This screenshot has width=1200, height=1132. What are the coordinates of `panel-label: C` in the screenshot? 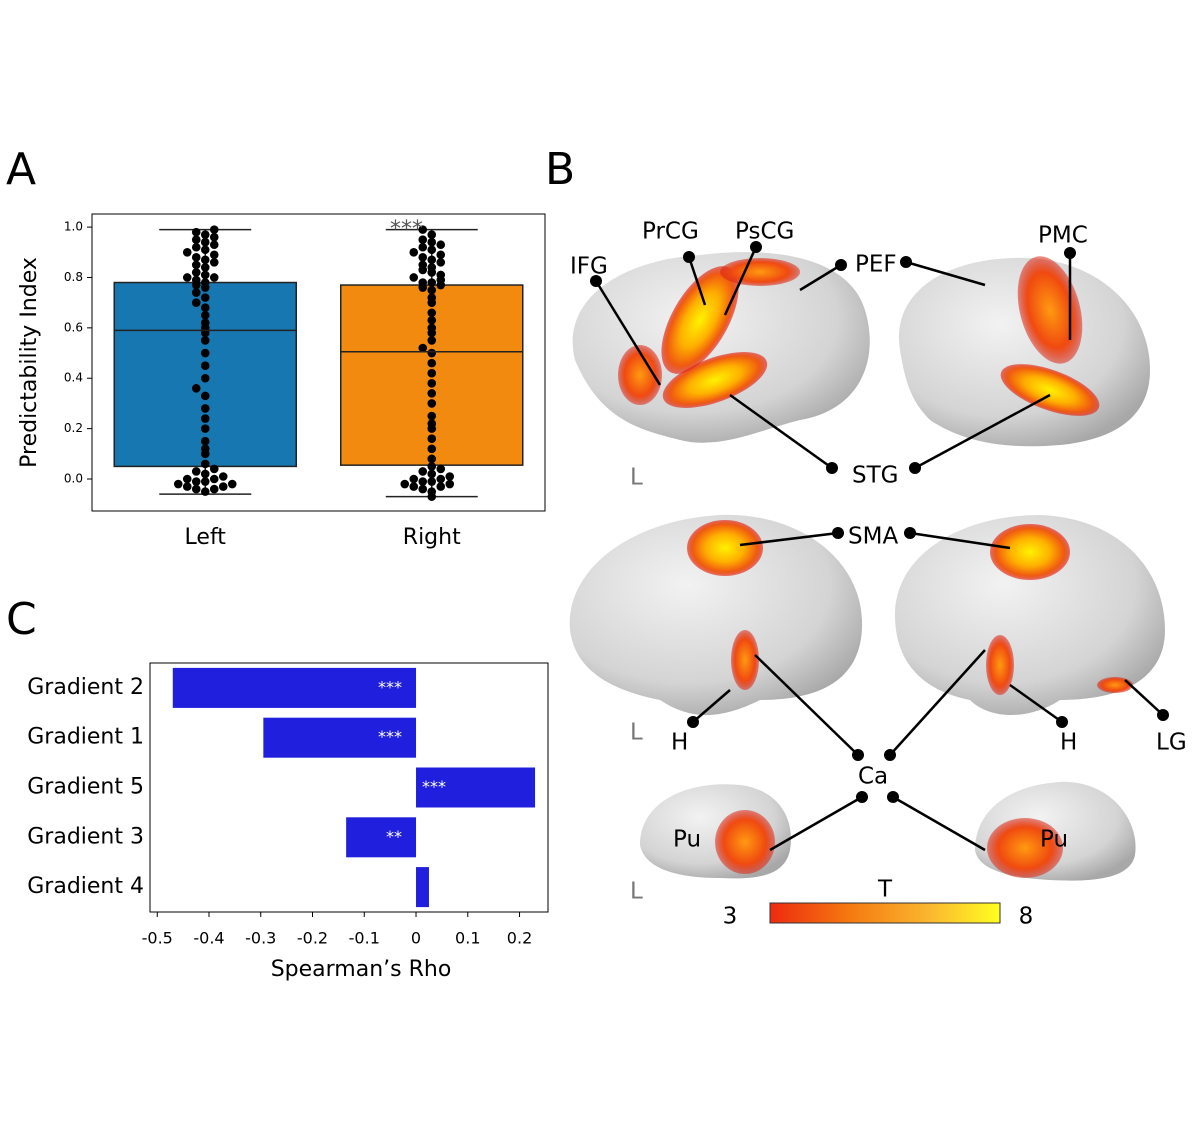 It's located at (21, 619).